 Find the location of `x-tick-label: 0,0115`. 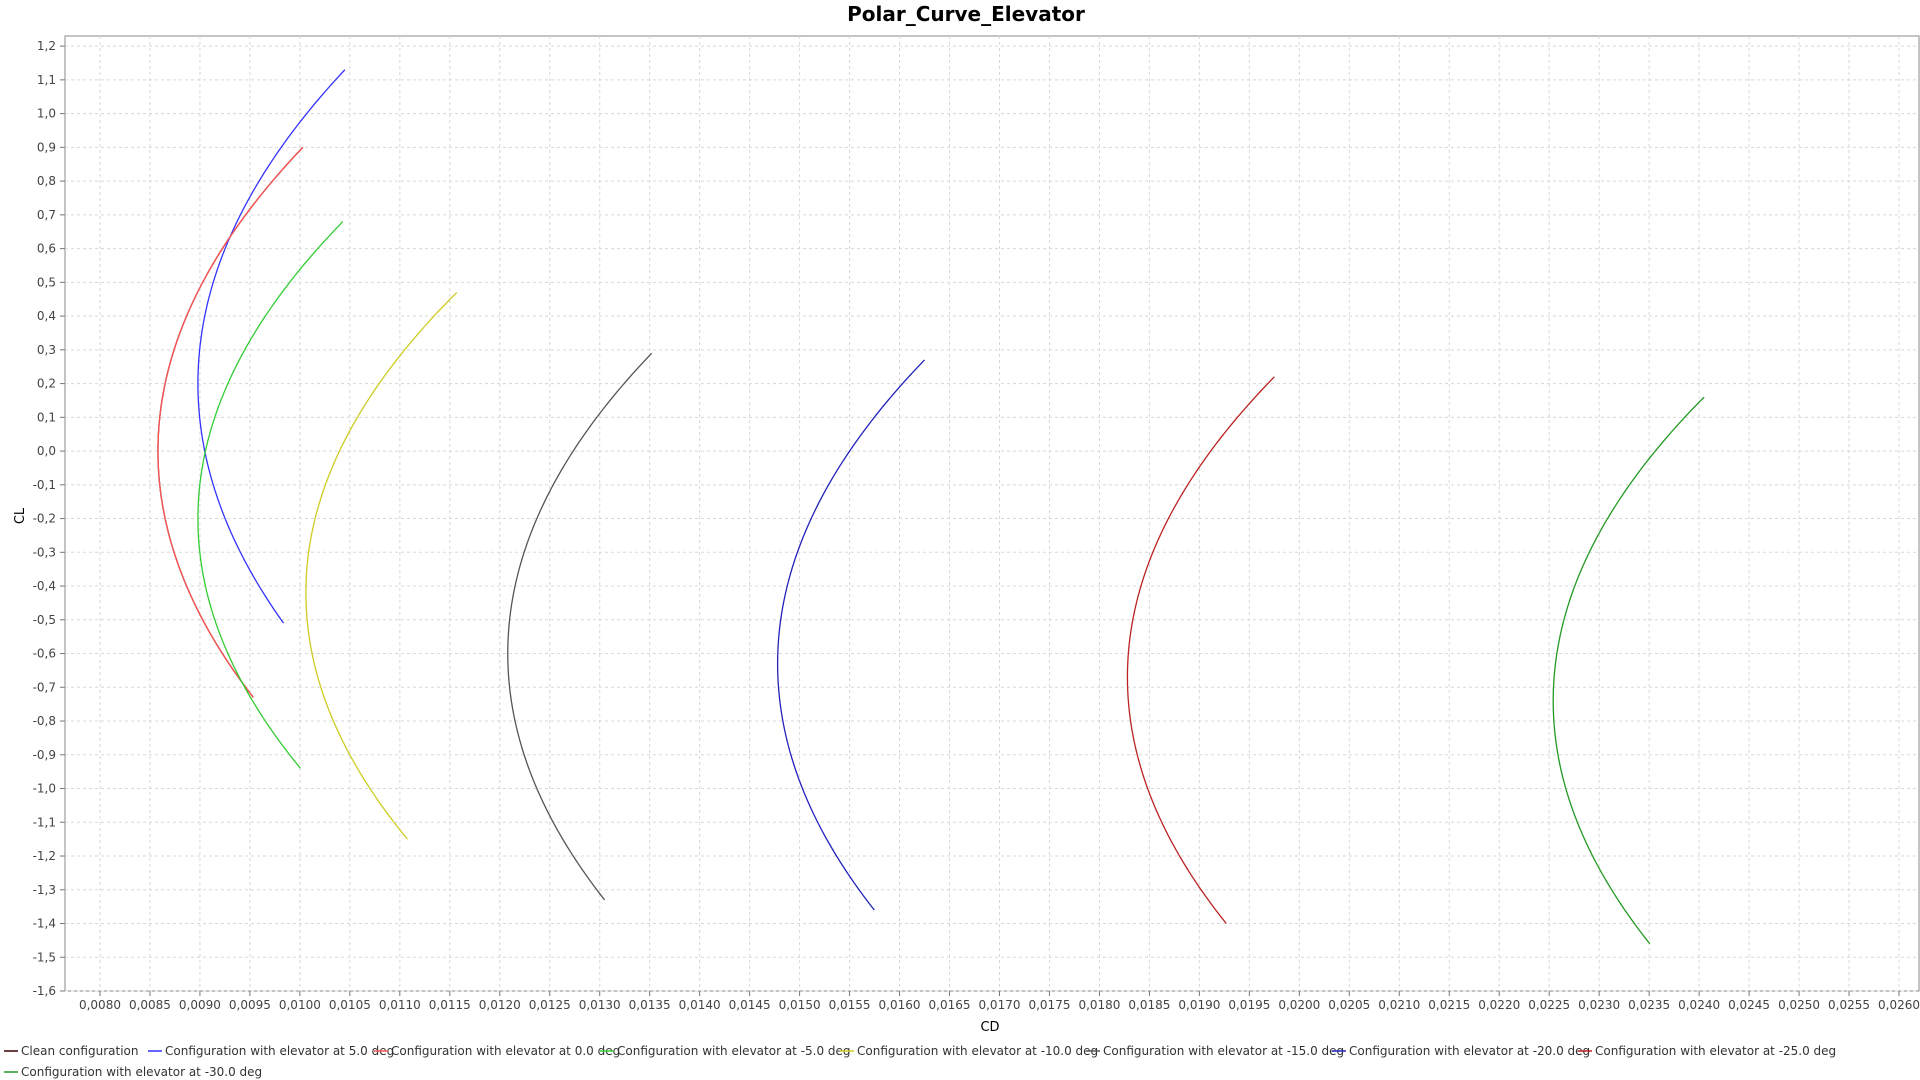

x-tick-label: 0,0115 is located at coordinates (450, 1005).